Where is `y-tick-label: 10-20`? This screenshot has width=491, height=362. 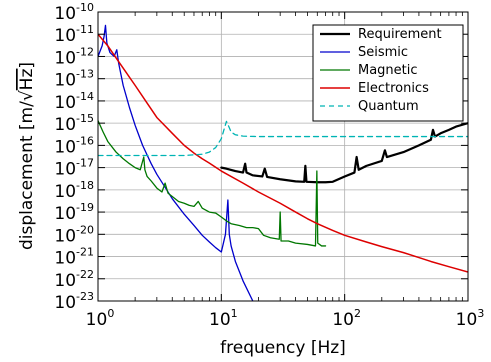 y-tick-label: 10-20 is located at coordinates (74, 234).